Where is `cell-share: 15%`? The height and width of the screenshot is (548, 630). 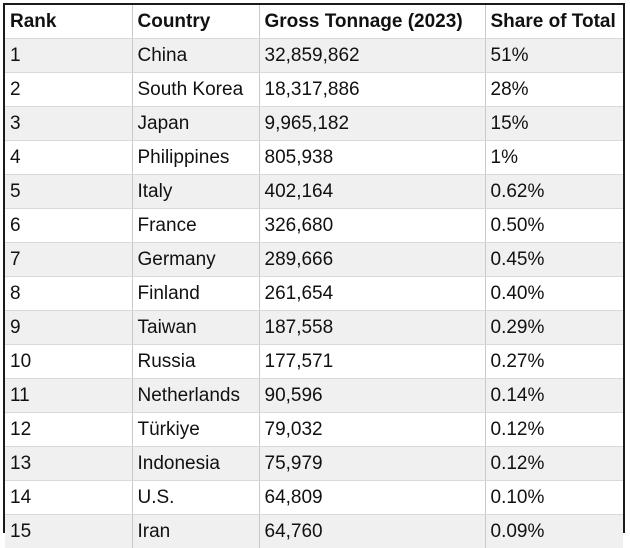
cell-share: 15% is located at coordinates (554, 124).